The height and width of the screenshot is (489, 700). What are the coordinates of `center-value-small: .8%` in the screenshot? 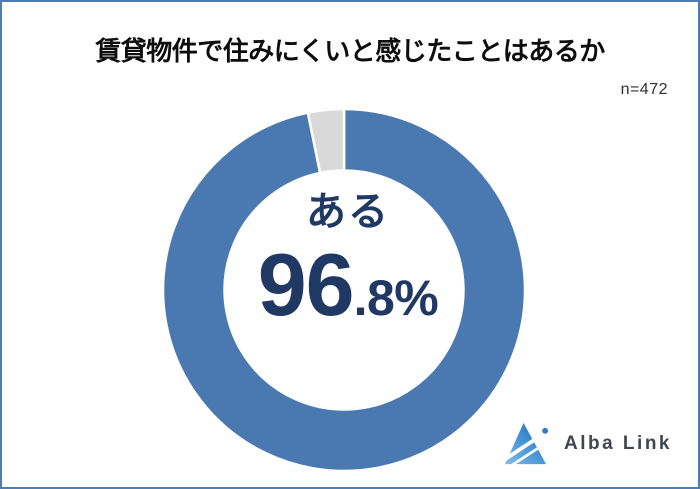 It's located at (396, 298).